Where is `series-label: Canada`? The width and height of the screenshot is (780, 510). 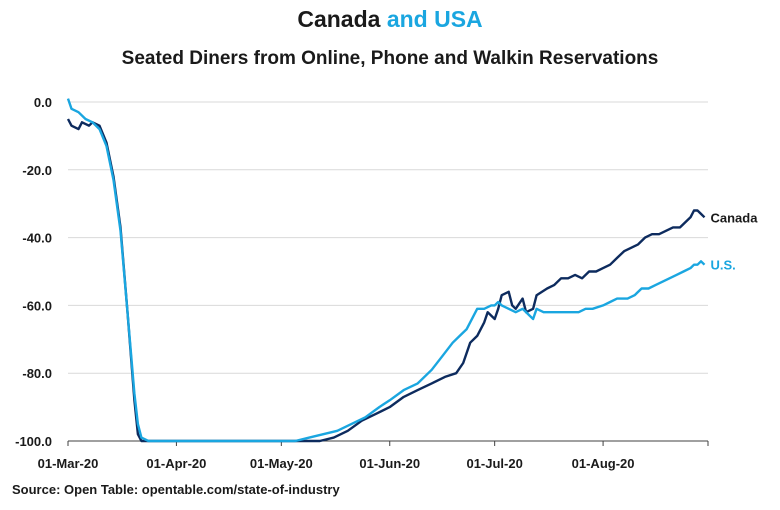 series-label: Canada is located at coordinates (735, 217).